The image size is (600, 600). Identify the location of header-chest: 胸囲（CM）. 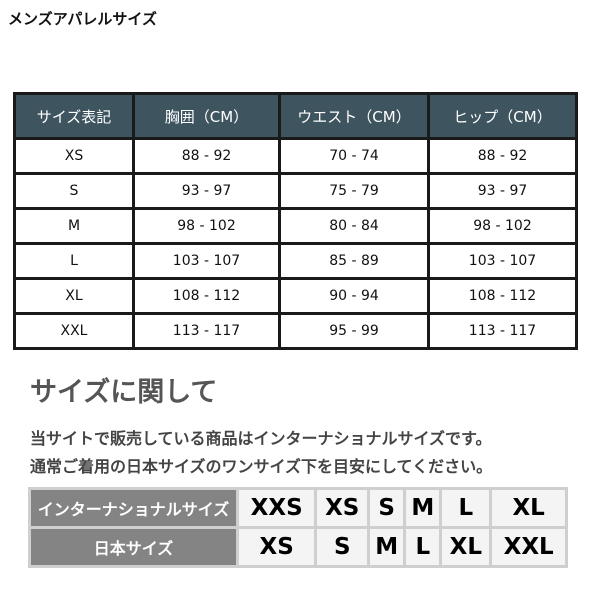
(206, 116).